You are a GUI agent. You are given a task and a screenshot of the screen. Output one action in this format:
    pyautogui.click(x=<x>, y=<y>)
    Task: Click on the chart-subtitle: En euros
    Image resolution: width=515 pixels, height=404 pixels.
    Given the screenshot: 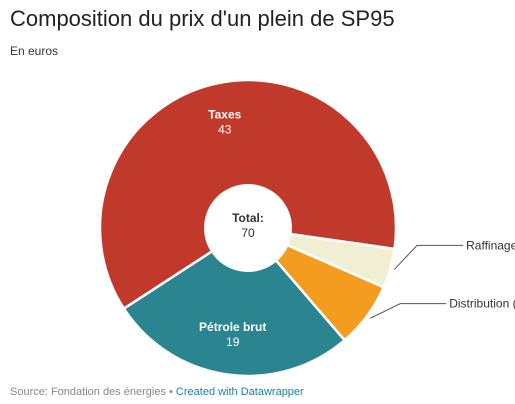 What is the action you would take?
    pyautogui.click(x=34, y=51)
    